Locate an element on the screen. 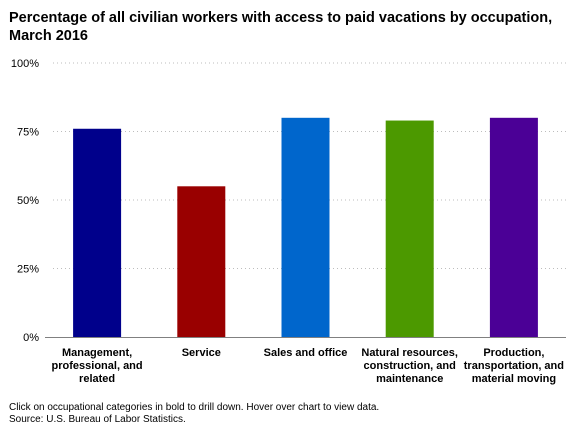  category-label-line: Management, is located at coordinates (97, 353).